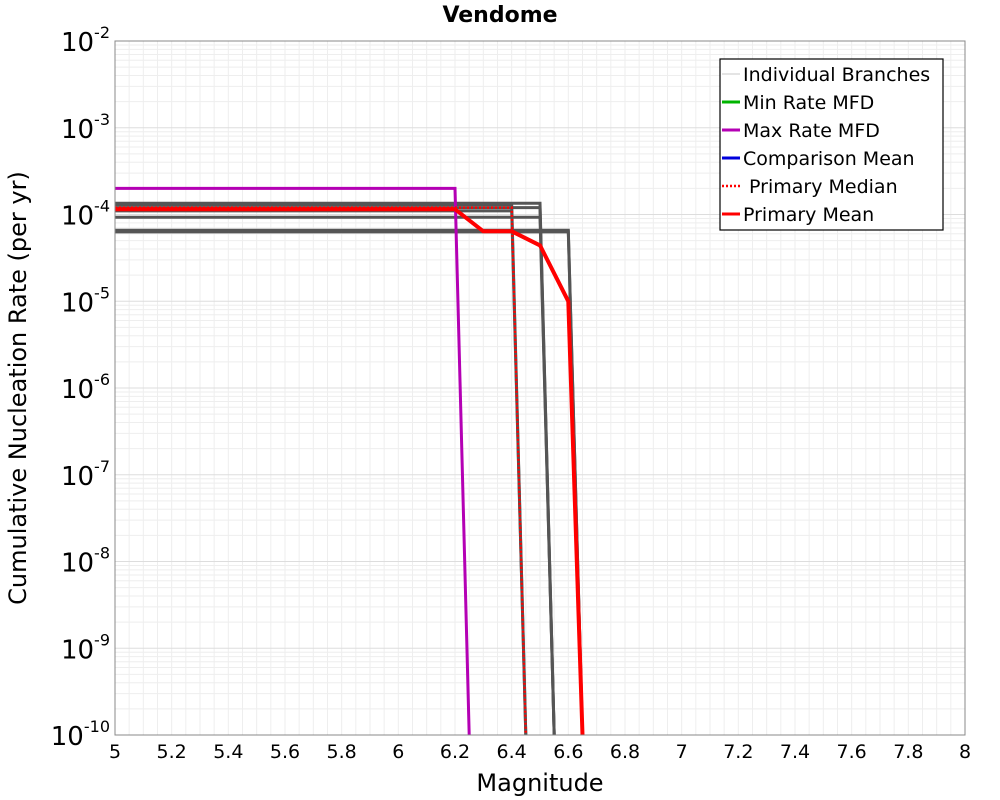 The image size is (1000, 800). I want to click on y-tick-label: 10⁻², so click(85, 40).